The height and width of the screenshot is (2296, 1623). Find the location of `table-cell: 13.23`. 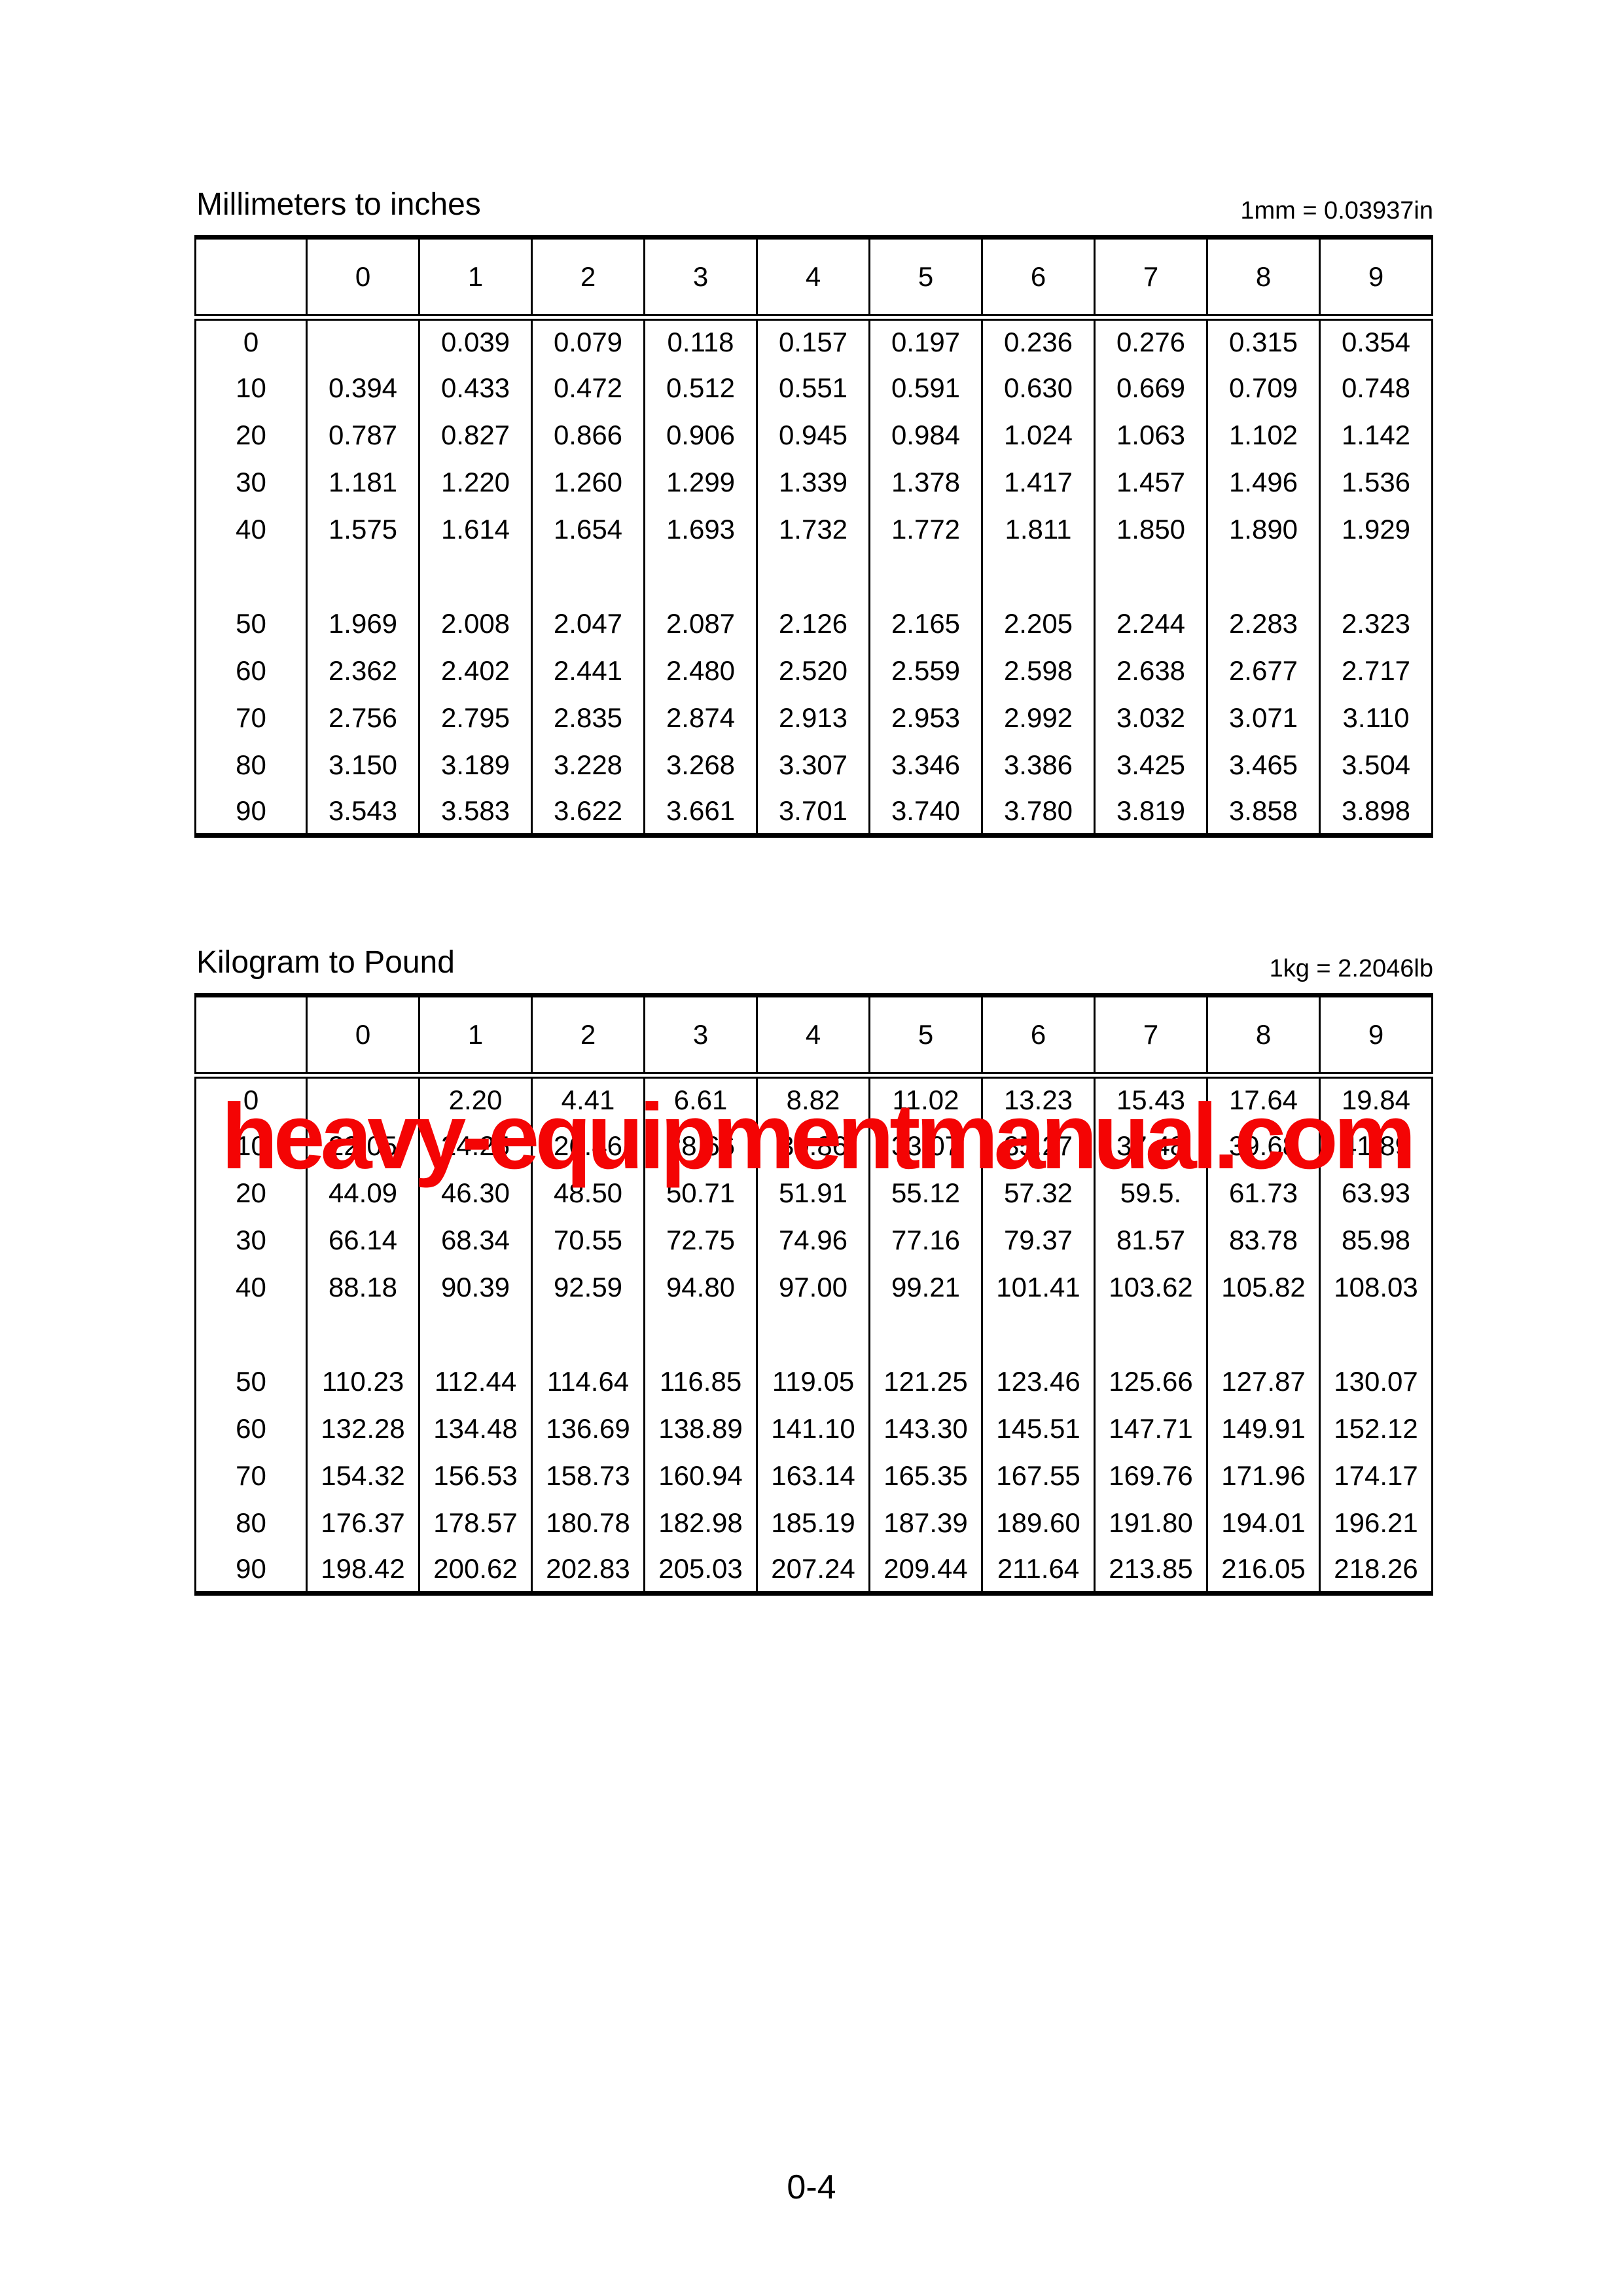

table-cell: 13.23 is located at coordinates (1038, 1098).